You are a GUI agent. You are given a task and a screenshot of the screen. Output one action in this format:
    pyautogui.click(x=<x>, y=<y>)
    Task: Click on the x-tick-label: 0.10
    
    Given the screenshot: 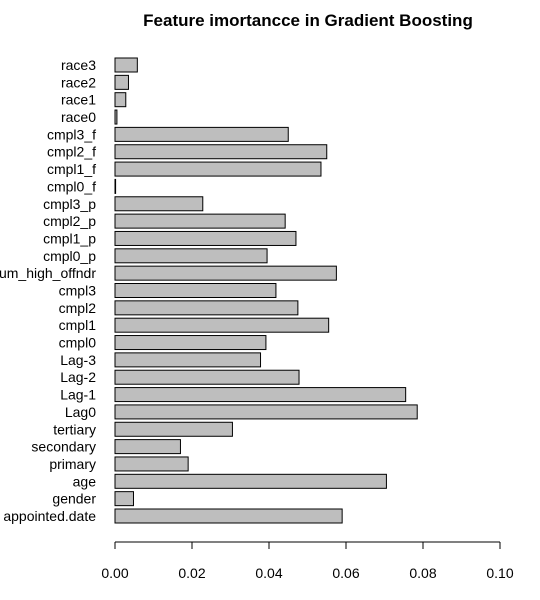 What is the action you would take?
    pyautogui.click(x=499, y=573)
    